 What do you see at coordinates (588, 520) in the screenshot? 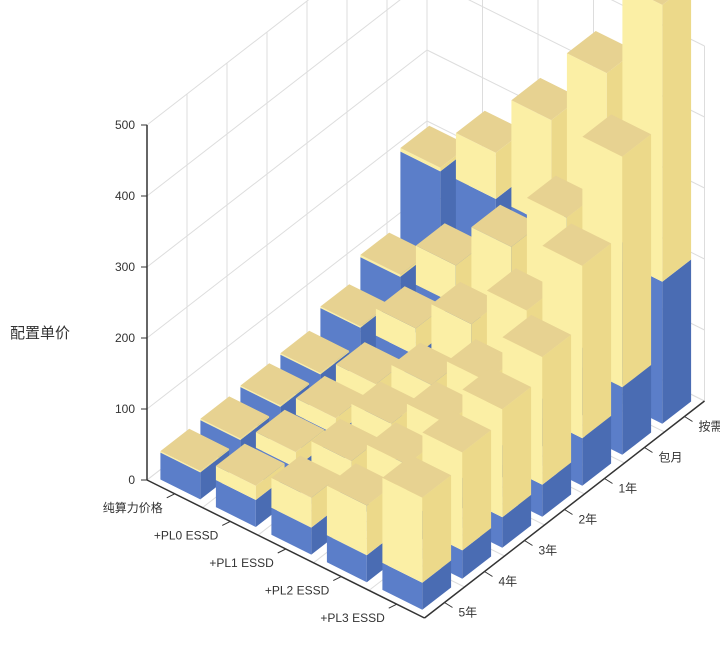
I see `y-tick-label: 2年` at bounding box center [588, 520].